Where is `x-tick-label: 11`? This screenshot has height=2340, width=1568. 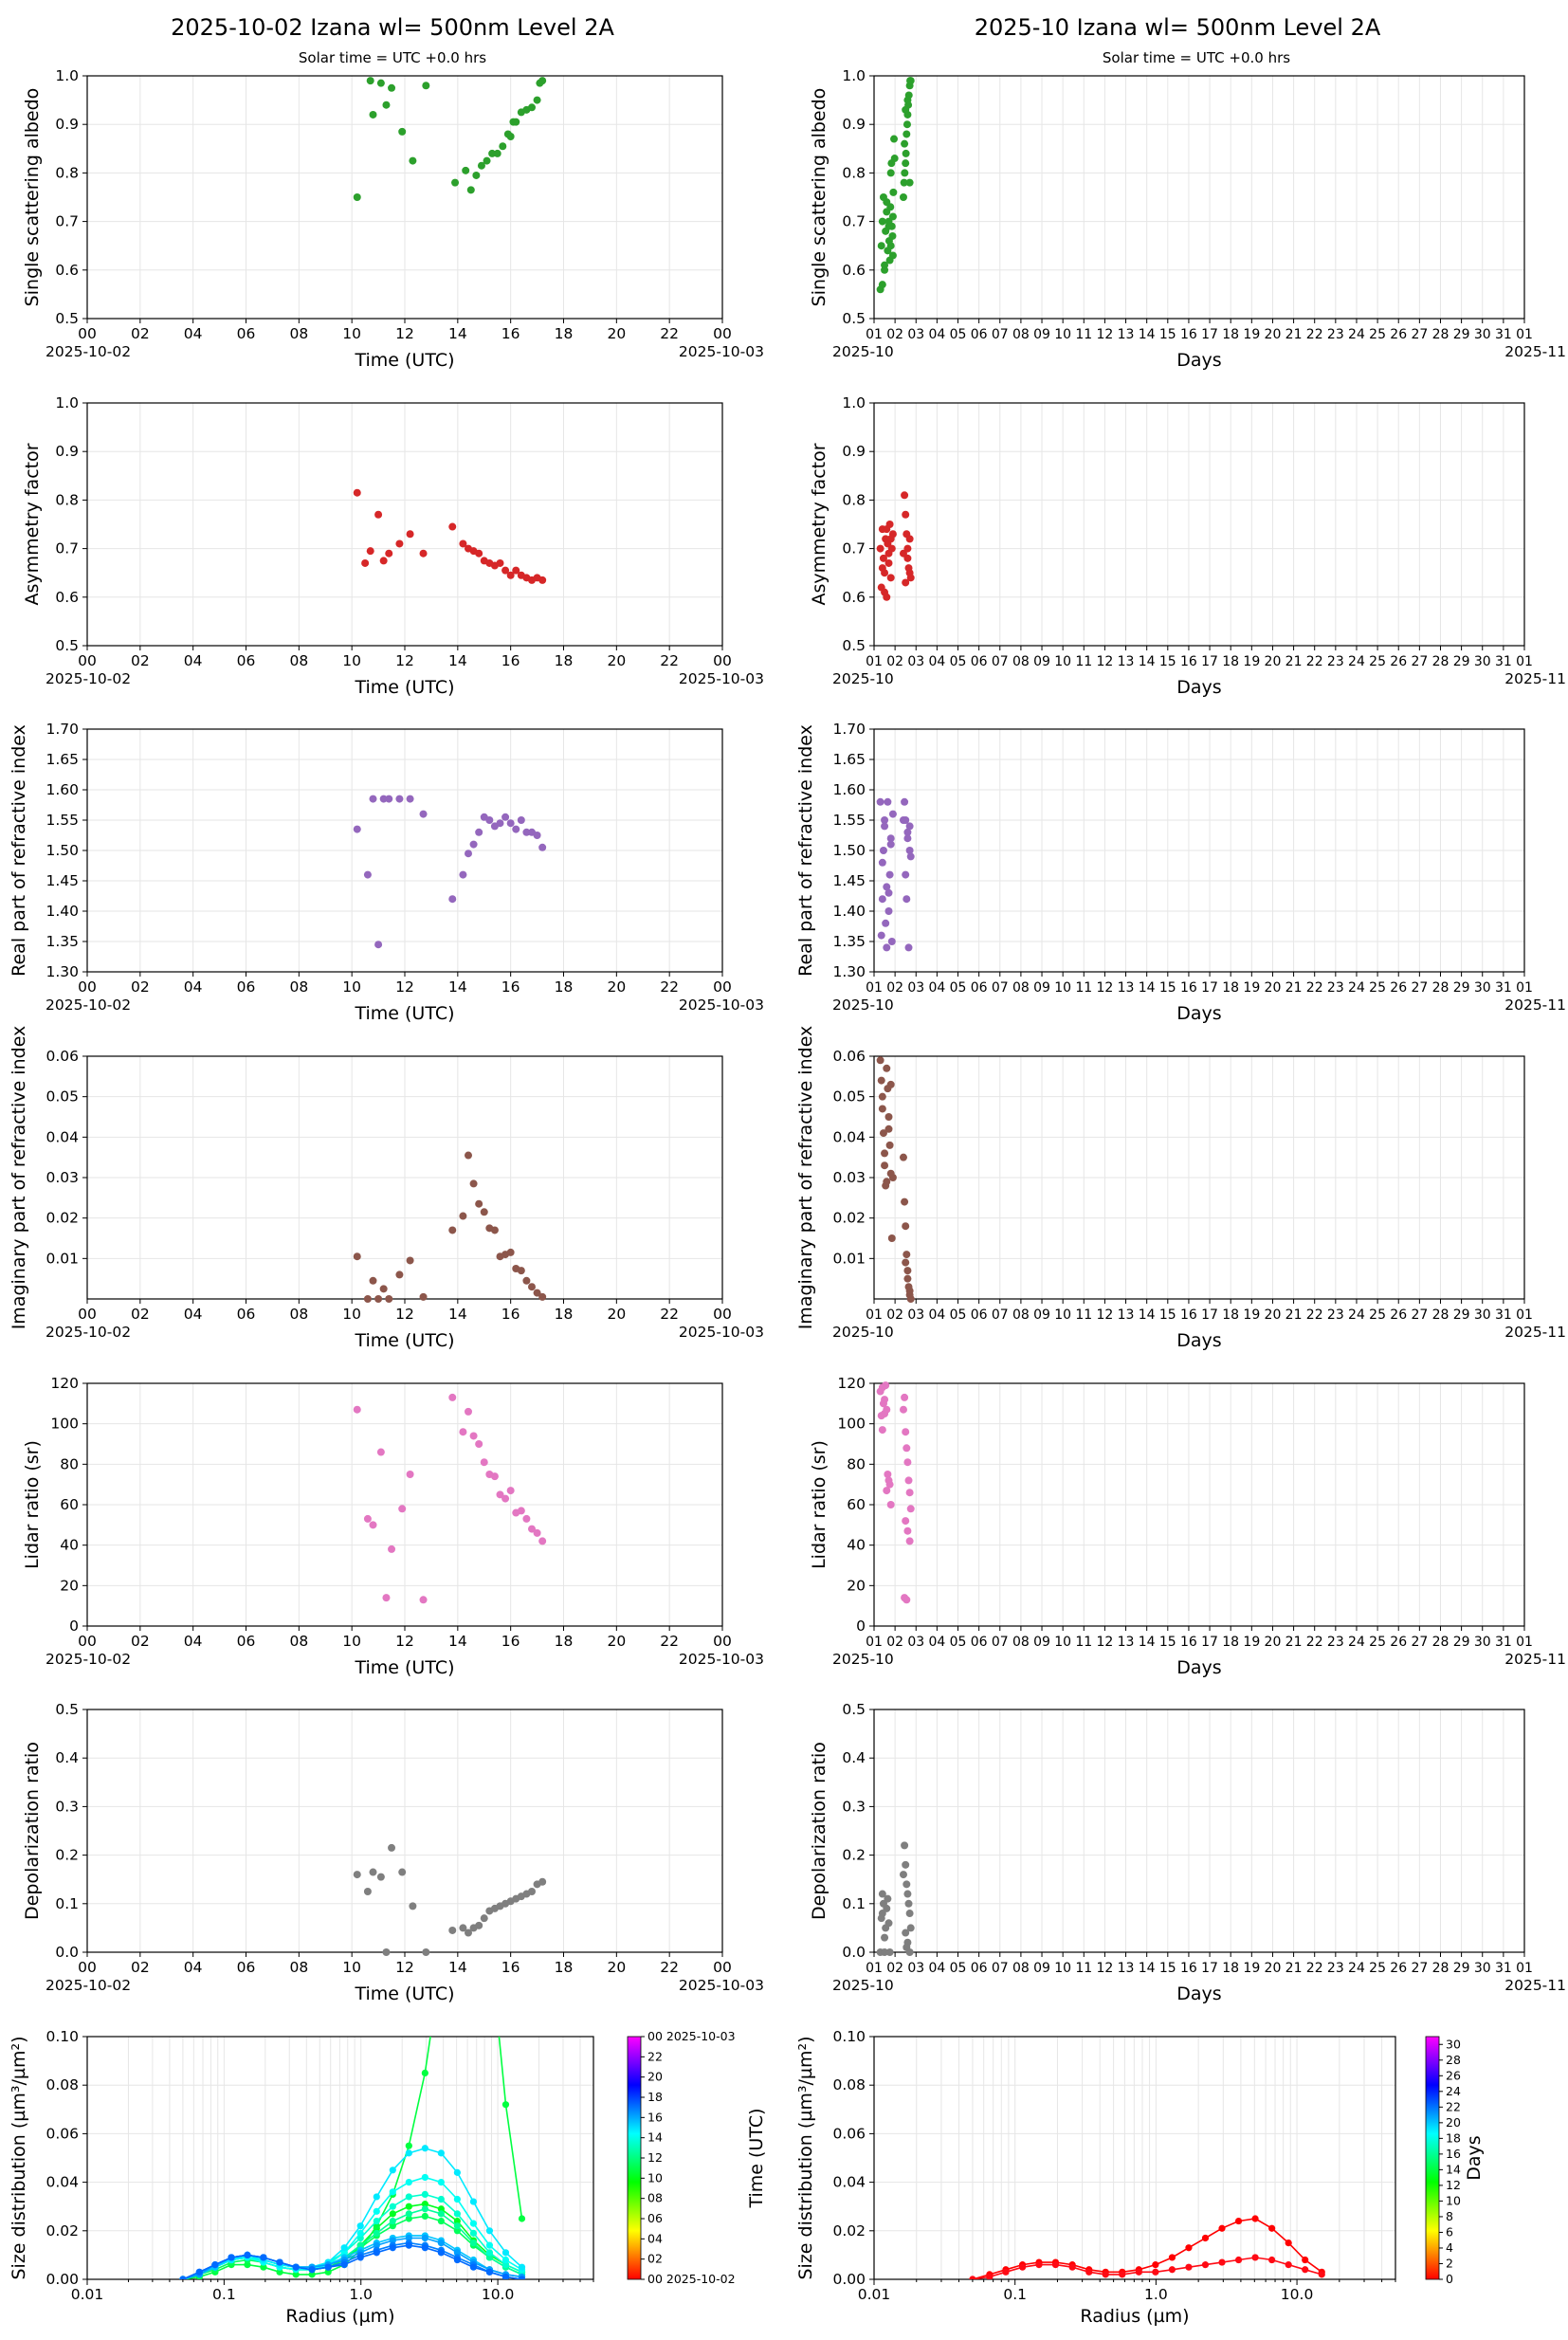
x-tick-label: 11 is located at coordinates (1083, 1968).